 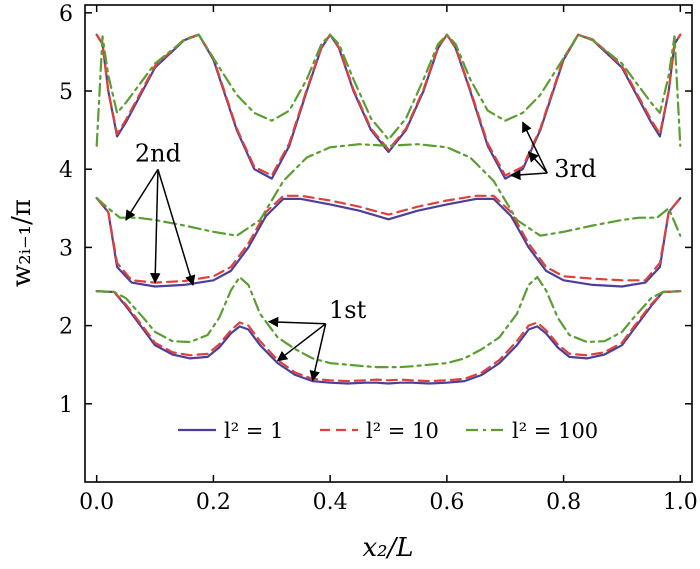 What do you see at coordinates (563, 502) in the screenshot?
I see `x-tick-label: 0.8` at bounding box center [563, 502].